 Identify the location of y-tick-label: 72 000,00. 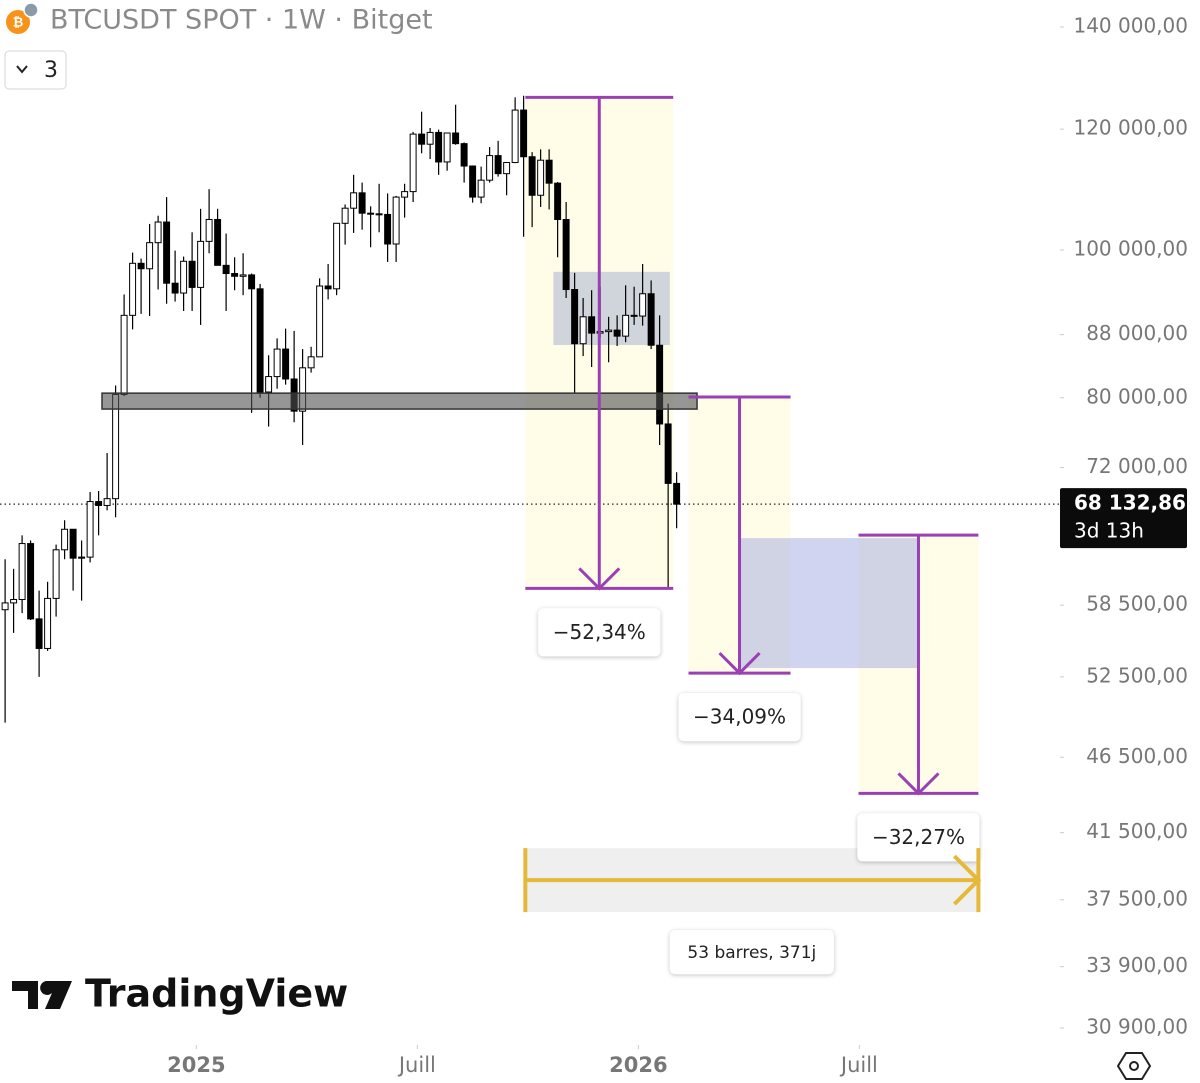
(1137, 466).